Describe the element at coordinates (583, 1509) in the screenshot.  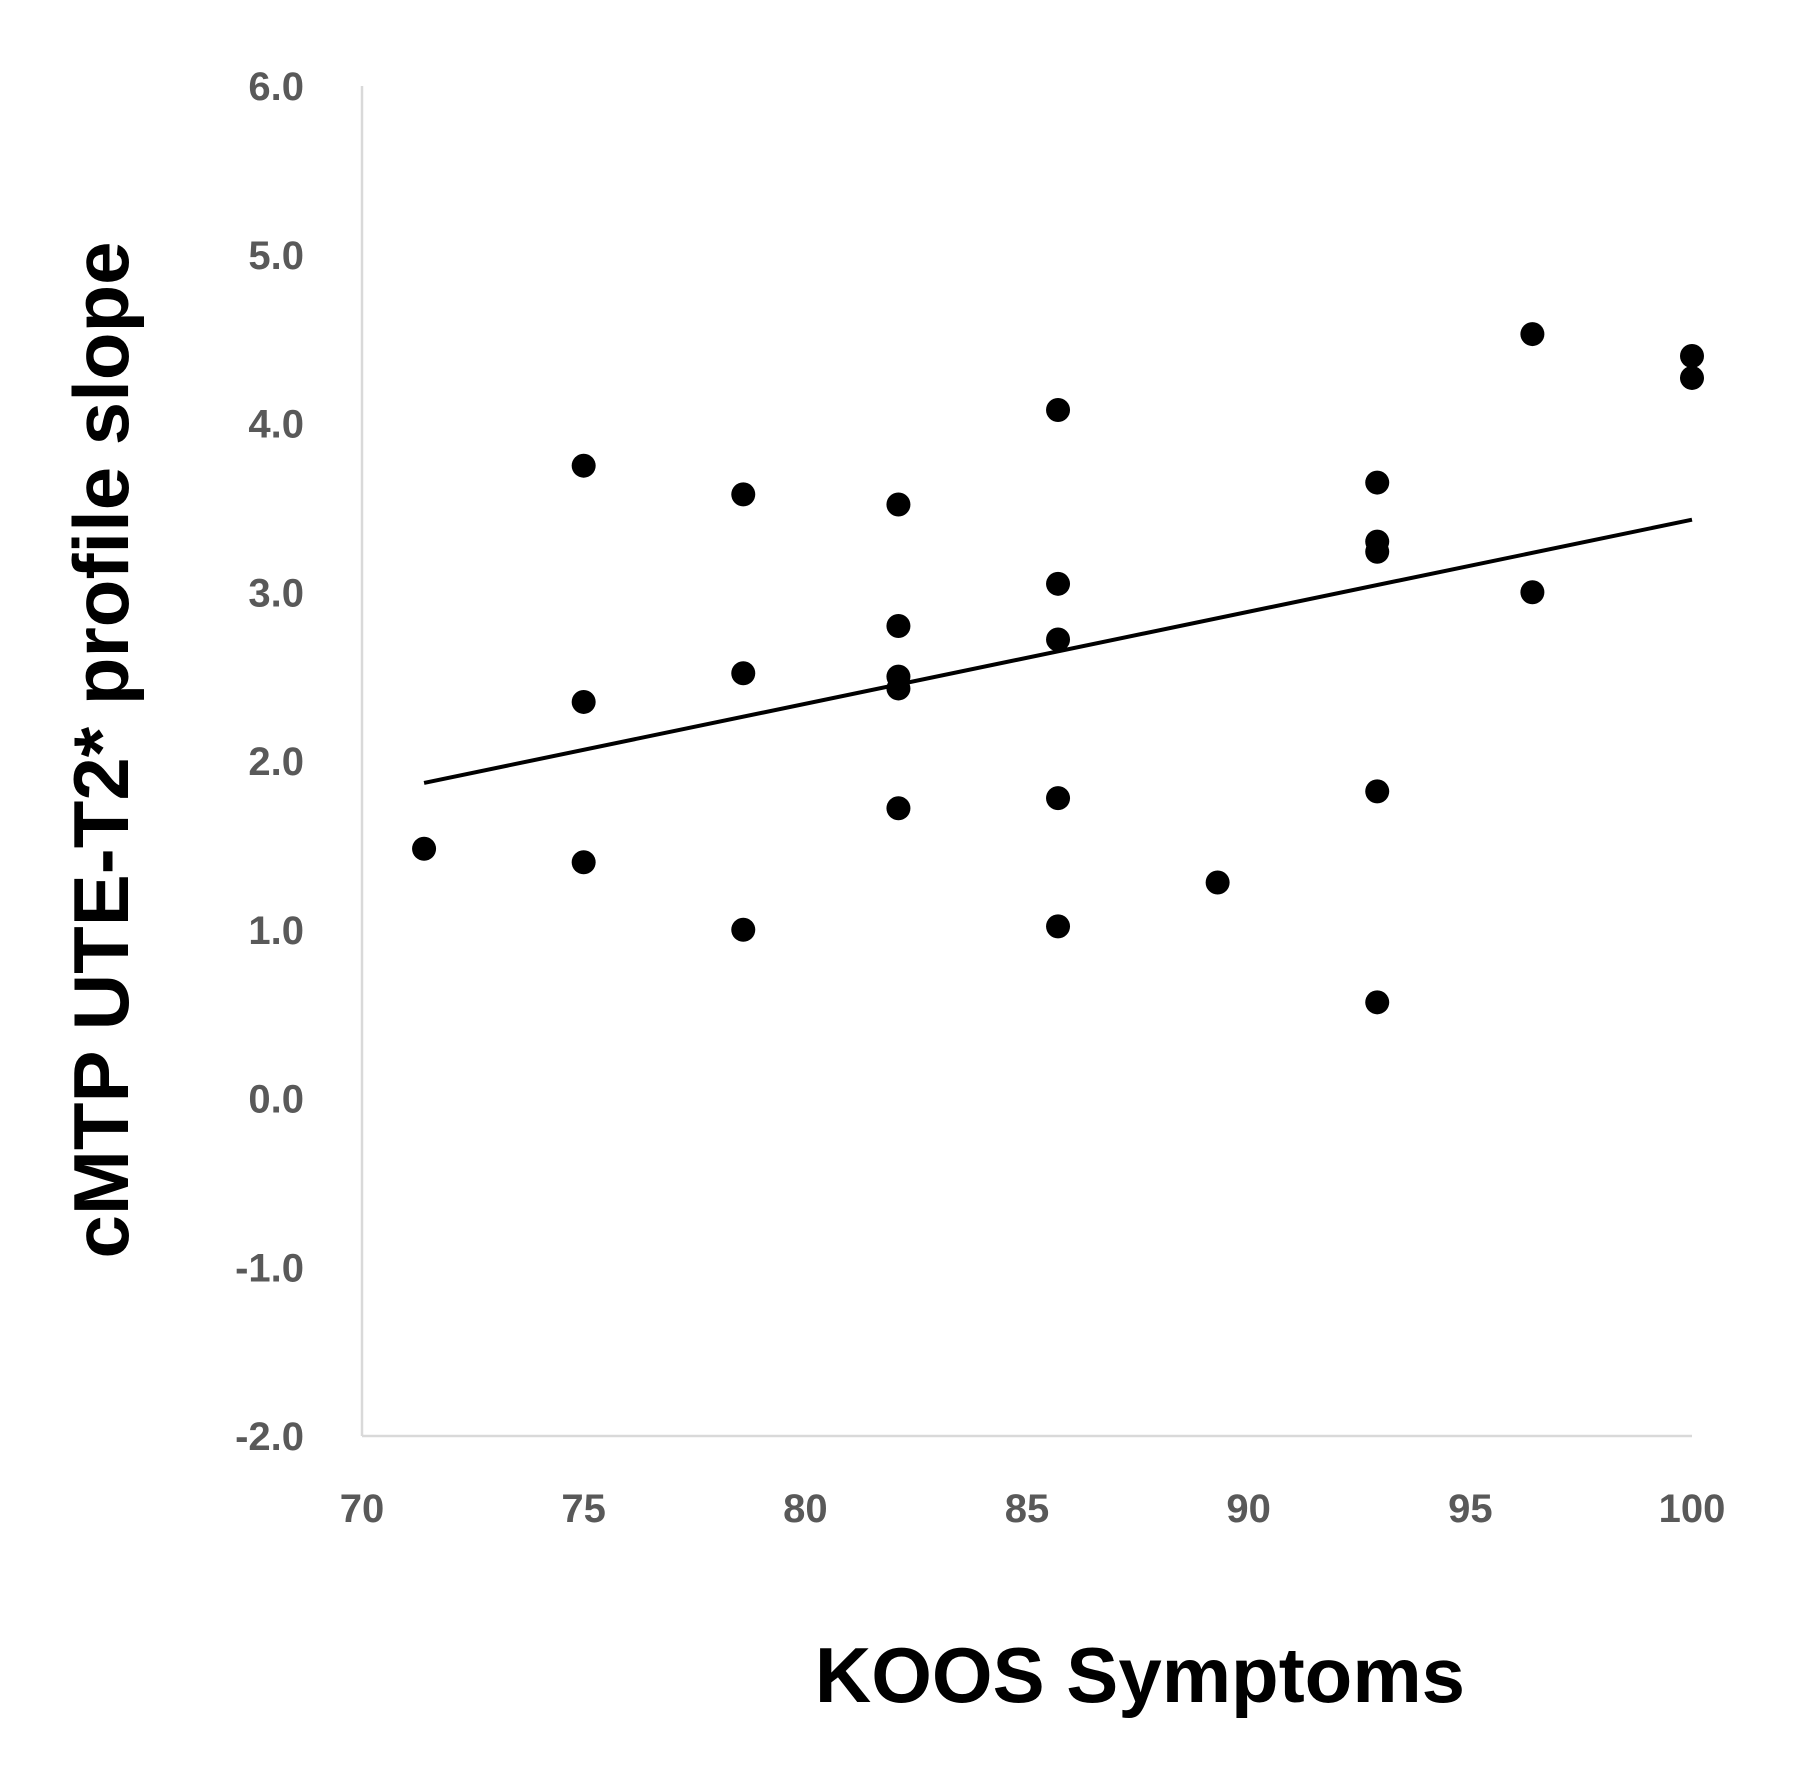
I see `x-tick-label: 75` at that location.